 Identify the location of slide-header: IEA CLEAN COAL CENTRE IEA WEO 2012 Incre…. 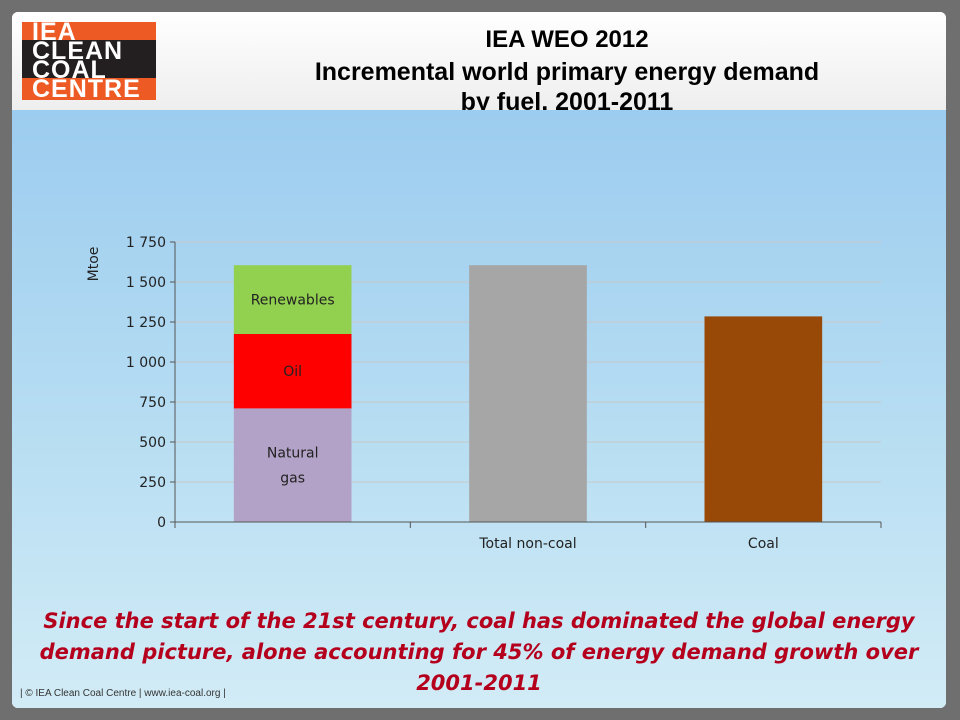
(479, 64).